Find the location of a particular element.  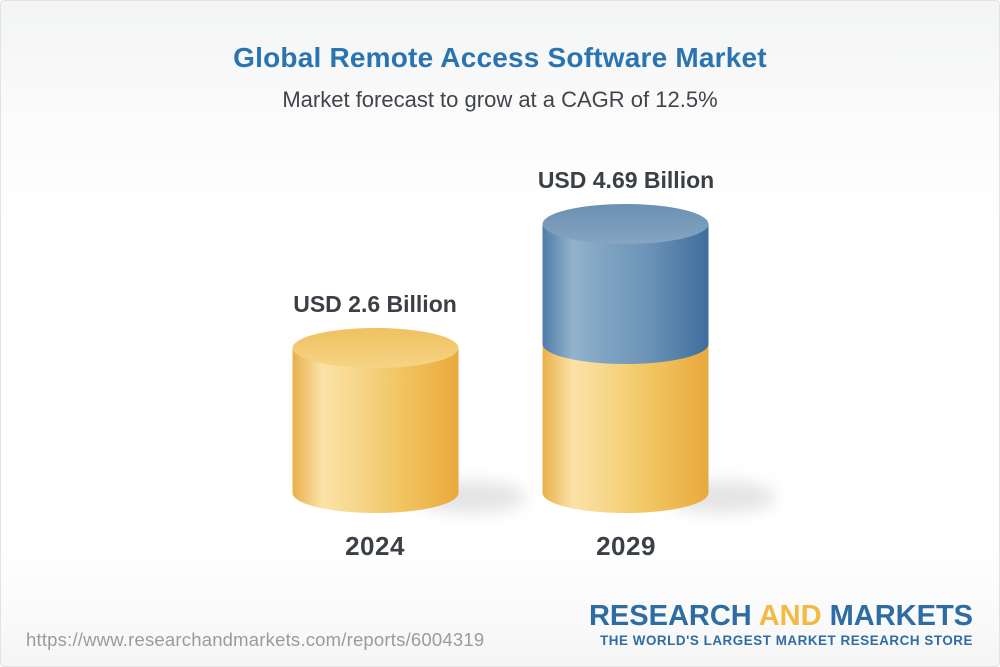

bar-2029-value-label: USD 4.69 Billion is located at coordinates (626, 180).